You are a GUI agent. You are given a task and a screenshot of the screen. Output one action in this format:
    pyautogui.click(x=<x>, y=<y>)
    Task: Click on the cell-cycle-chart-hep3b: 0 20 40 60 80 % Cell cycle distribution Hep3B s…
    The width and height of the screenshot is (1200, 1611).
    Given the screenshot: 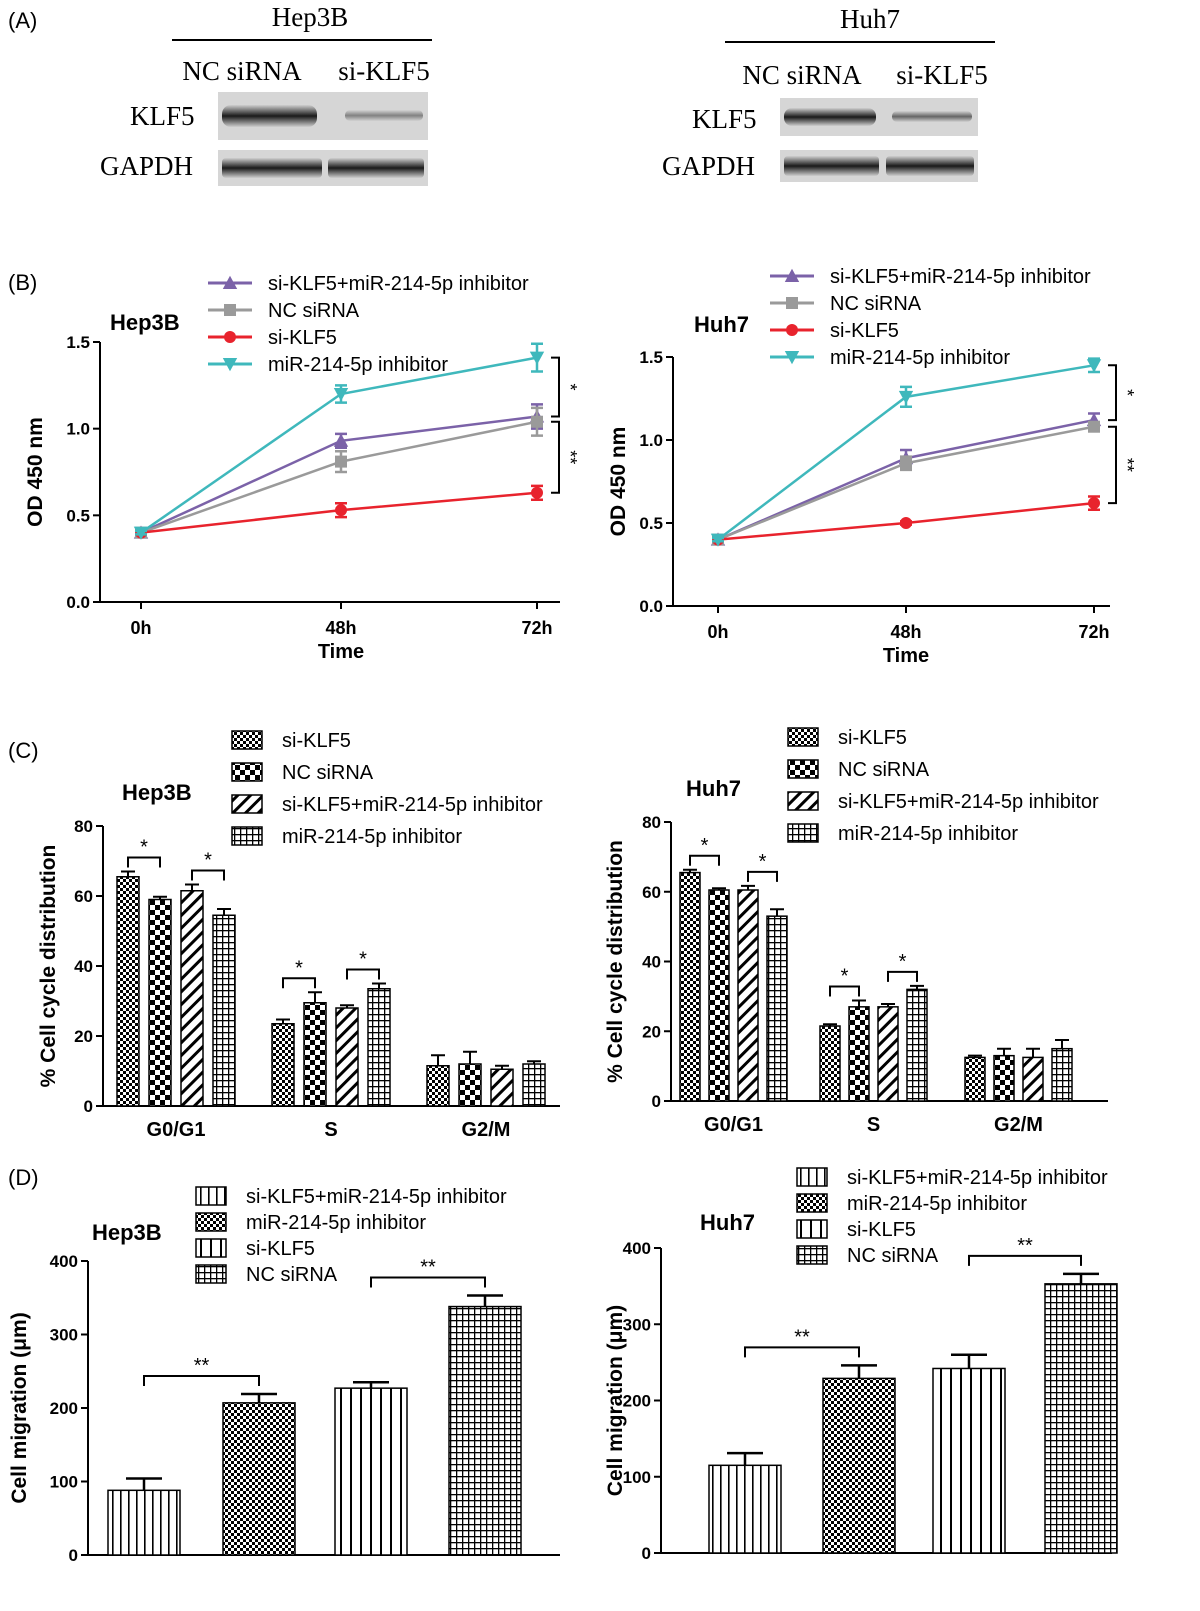 What is the action you would take?
    pyautogui.click(x=298, y=935)
    